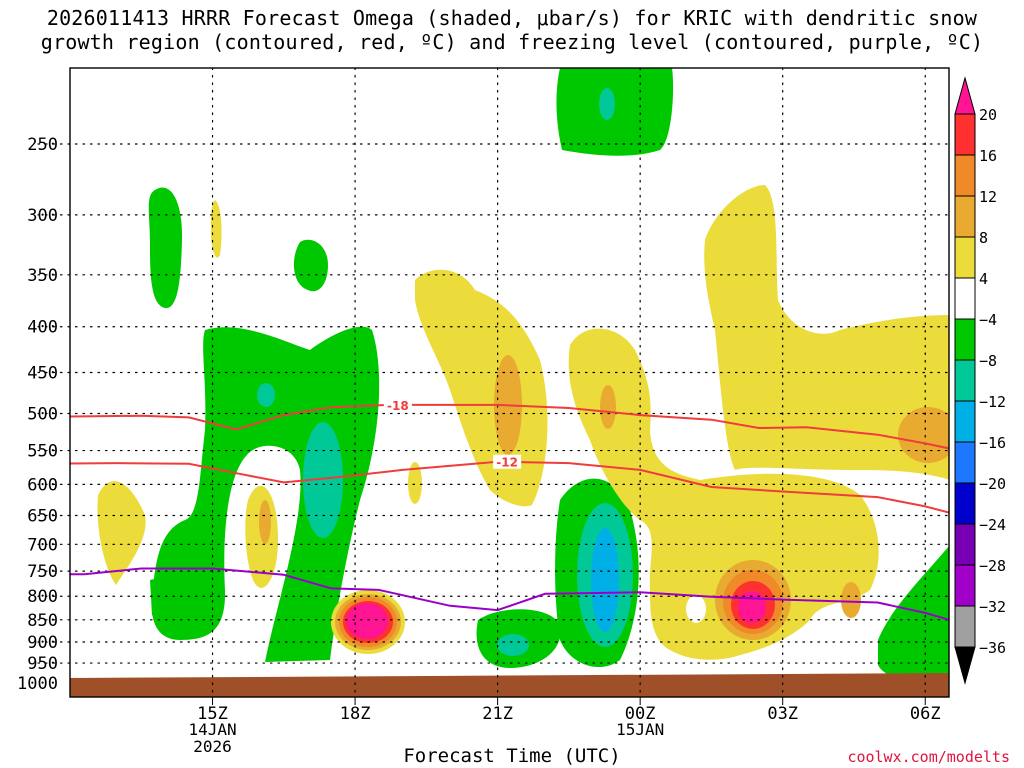 The width and height of the screenshot is (1024, 768). What do you see at coordinates (42, 415) in the screenshot?
I see `y-tick-label-500: 500` at bounding box center [42, 415].